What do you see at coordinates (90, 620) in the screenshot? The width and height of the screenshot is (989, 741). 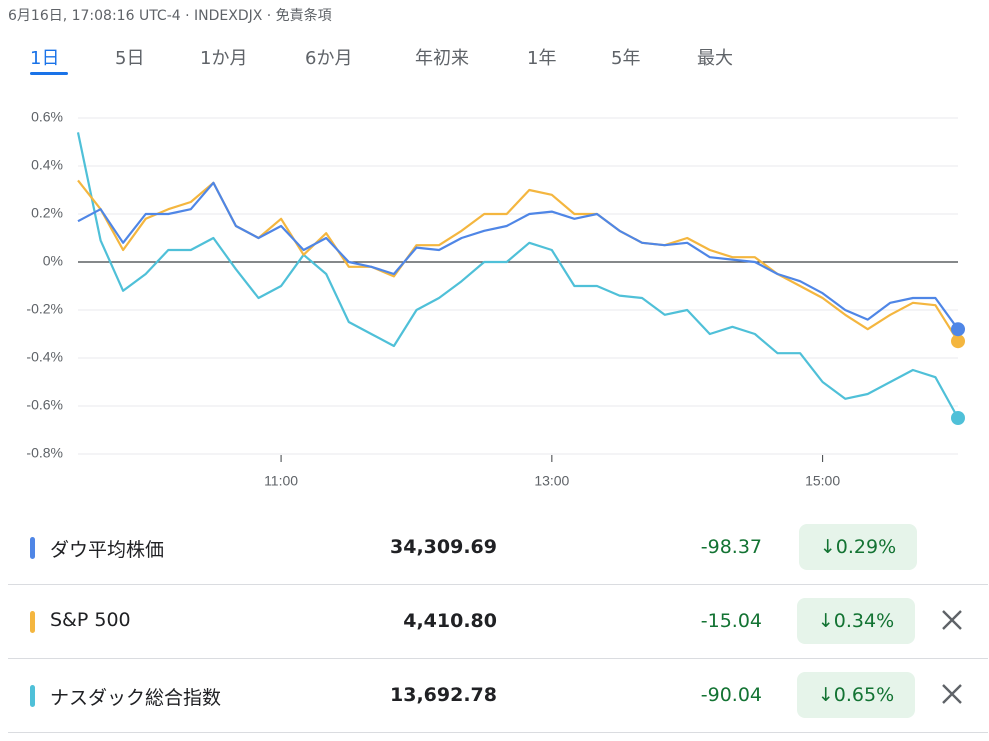 I see `index-name: S&P 500` at bounding box center [90, 620].